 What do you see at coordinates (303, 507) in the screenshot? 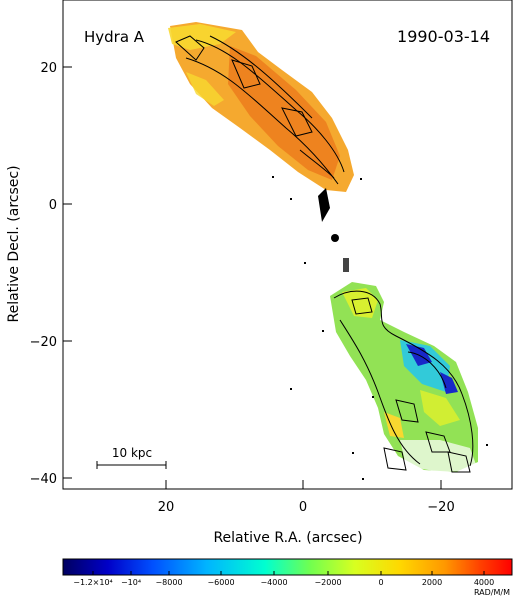
I see `x-tick-label: 0` at bounding box center [303, 507].